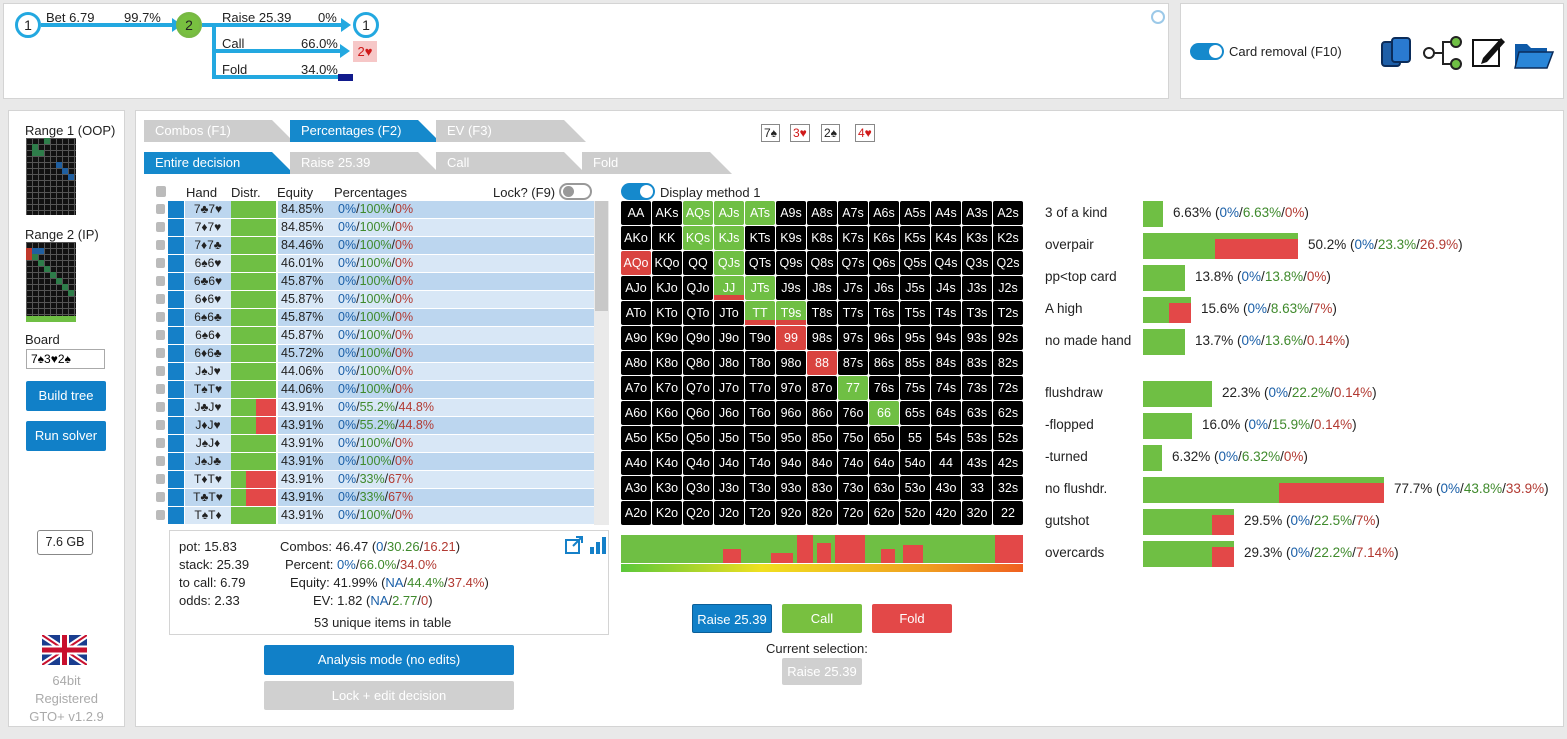 Image resolution: width=1567 pixels, height=739 pixels. Describe the element at coordinates (1397, 52) in the screenshot. I see `copy-icon` at that location.